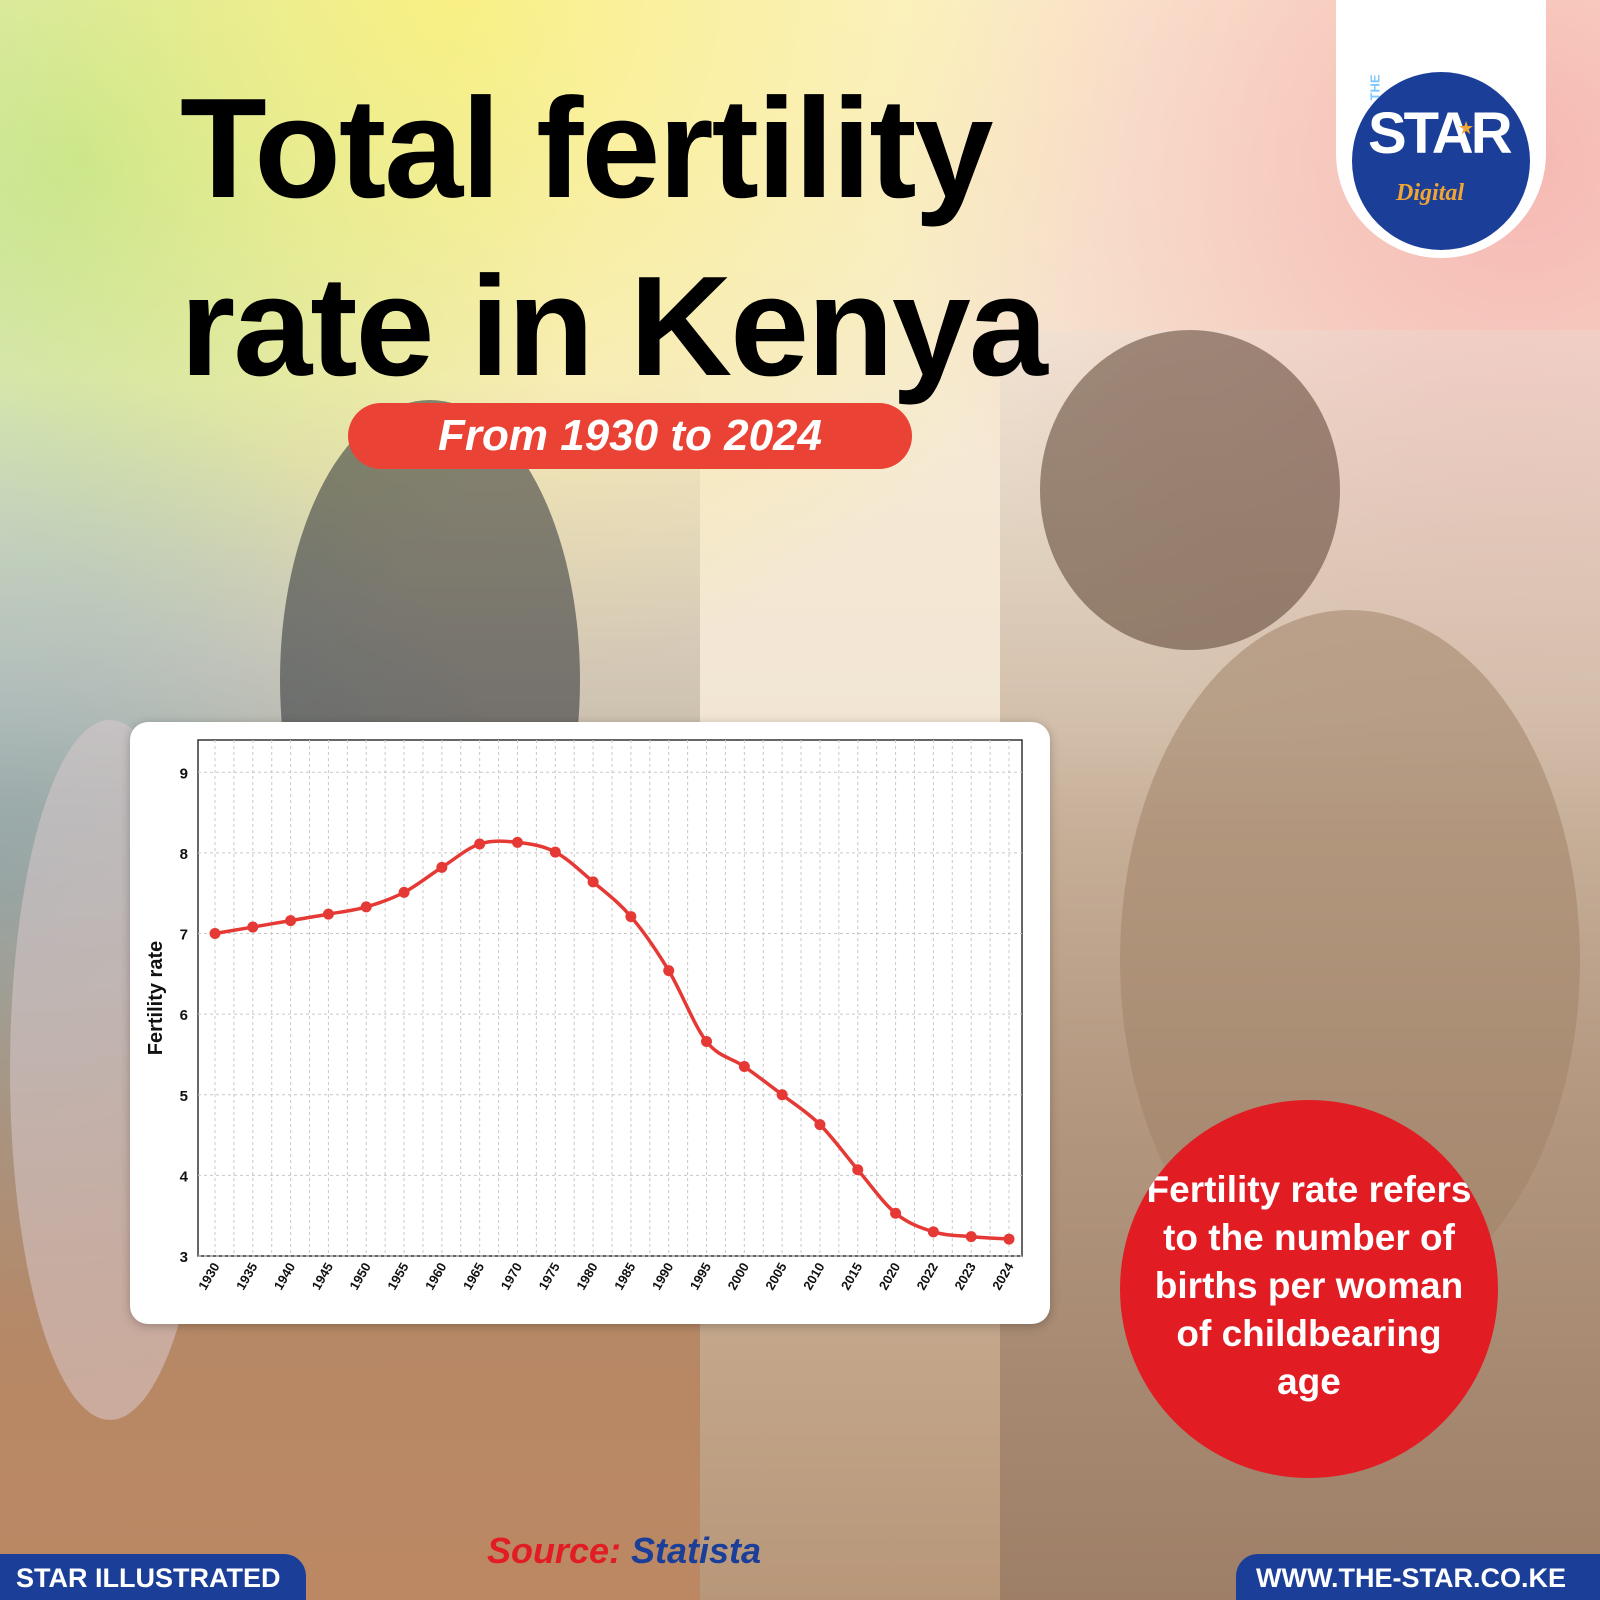 The height and width of the screenshot is (1600, 1600). Describe the element at coordinates (813, 1276) in the screenshot. I see `x-tick-label: 2010` at that location.